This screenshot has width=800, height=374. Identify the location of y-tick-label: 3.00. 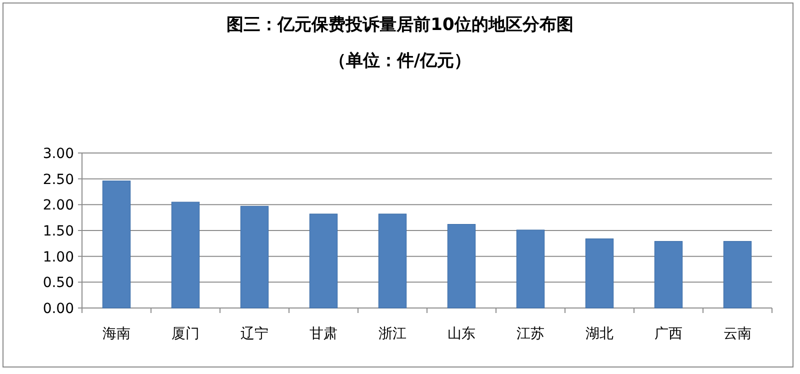
(58, 154).